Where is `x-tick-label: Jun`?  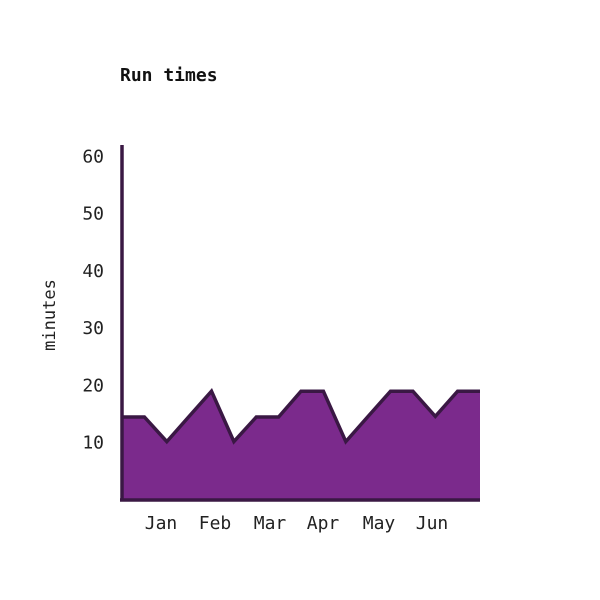 x-tick-label: Jun is located at coordinates (432, 523).